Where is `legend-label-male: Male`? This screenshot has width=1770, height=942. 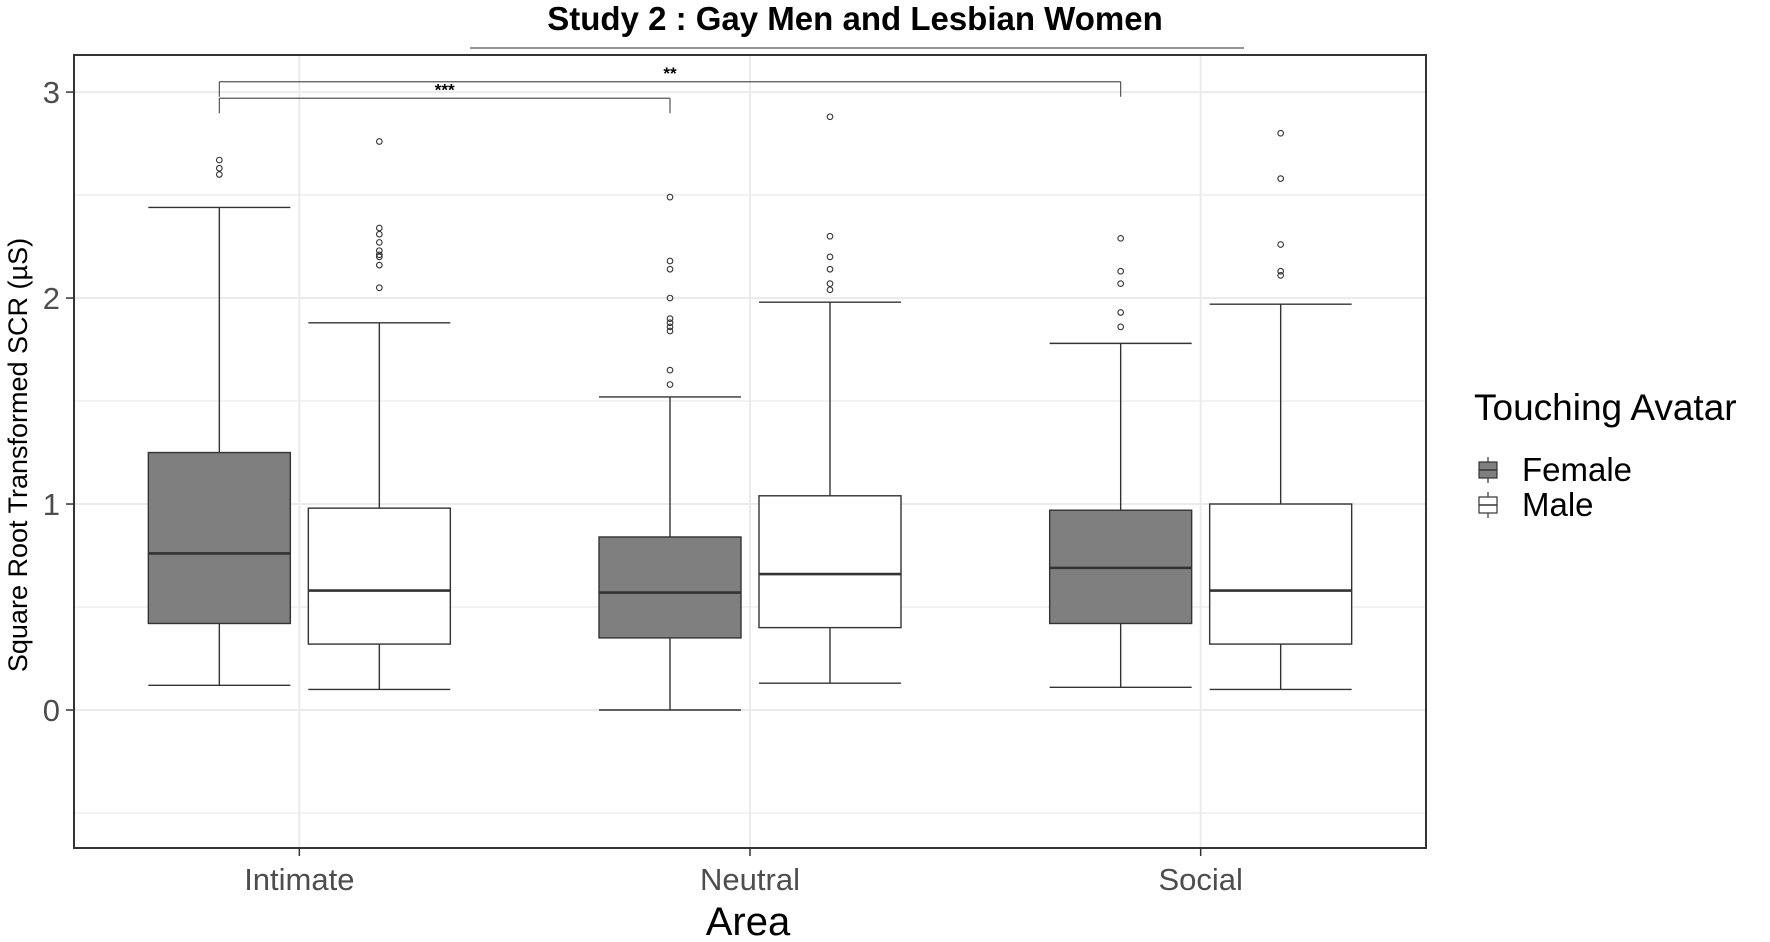
legend-label-male: Male is located at coordinates (1558, 504).